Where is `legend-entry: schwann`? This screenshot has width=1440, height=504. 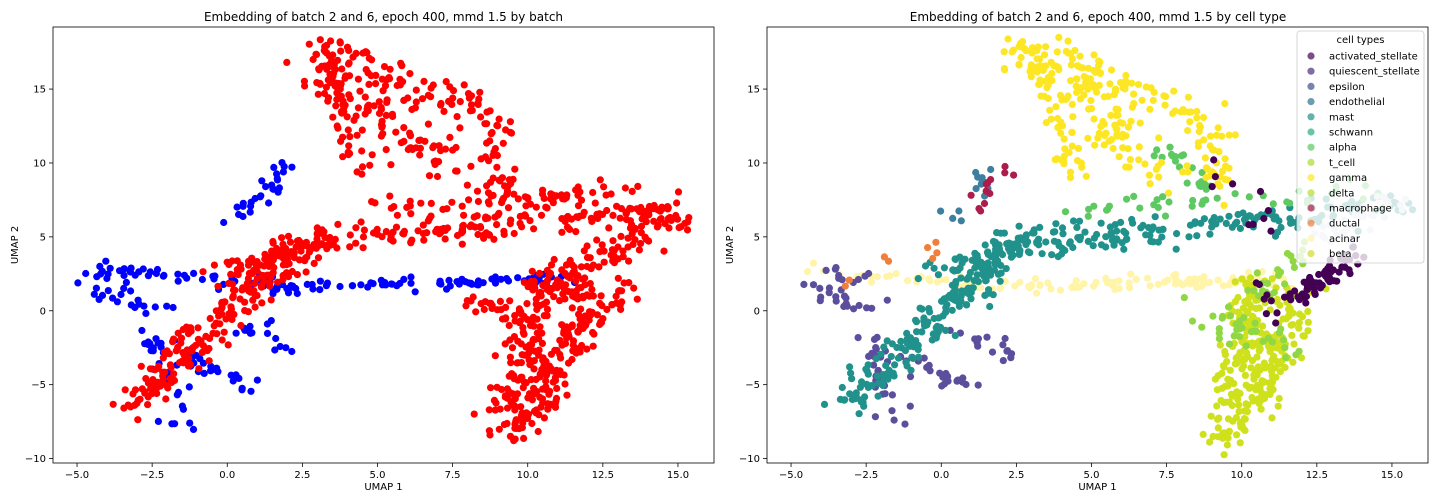
legend-entry: schwann is located at coordinates (1340, 133).